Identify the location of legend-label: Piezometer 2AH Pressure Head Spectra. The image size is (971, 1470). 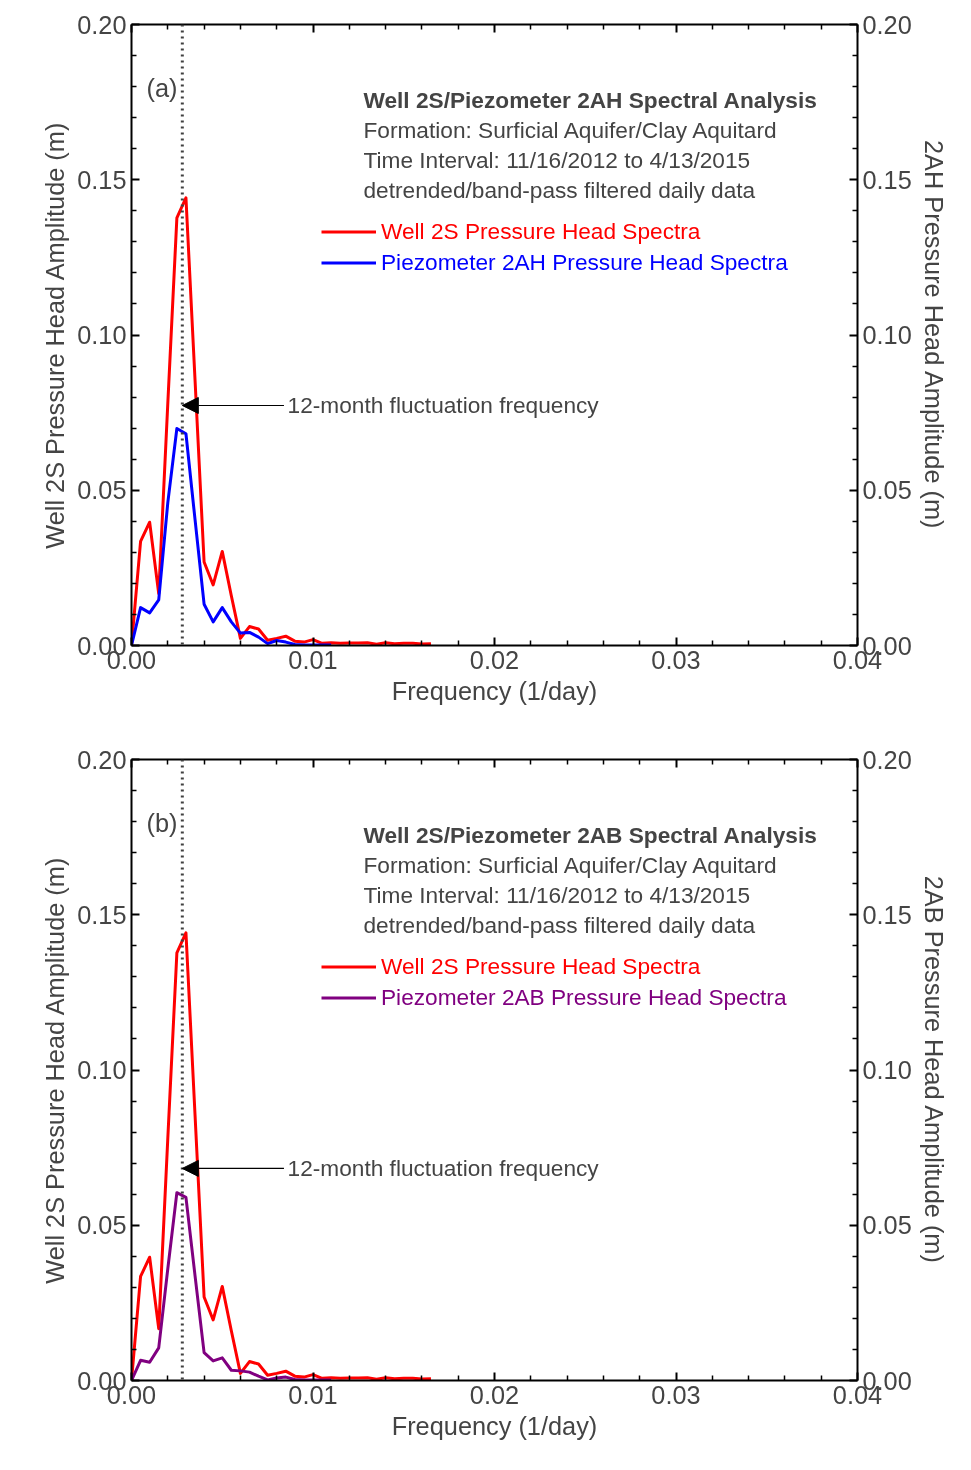
(584, 262).